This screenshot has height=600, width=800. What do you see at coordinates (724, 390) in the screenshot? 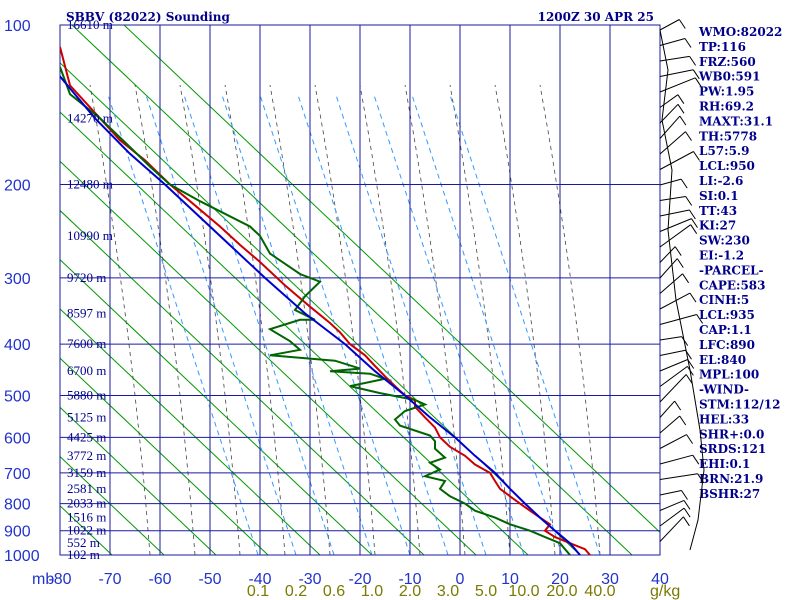
I see `index-value: -WIND-` at bounding box center [724, 390].